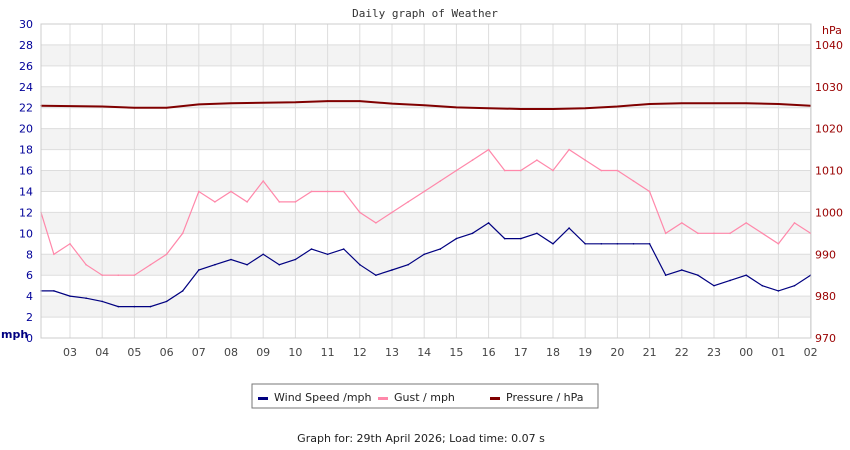 This screenshot has width=850, height=450. I want to click on x-tick-label: 21, so click(650, 352).